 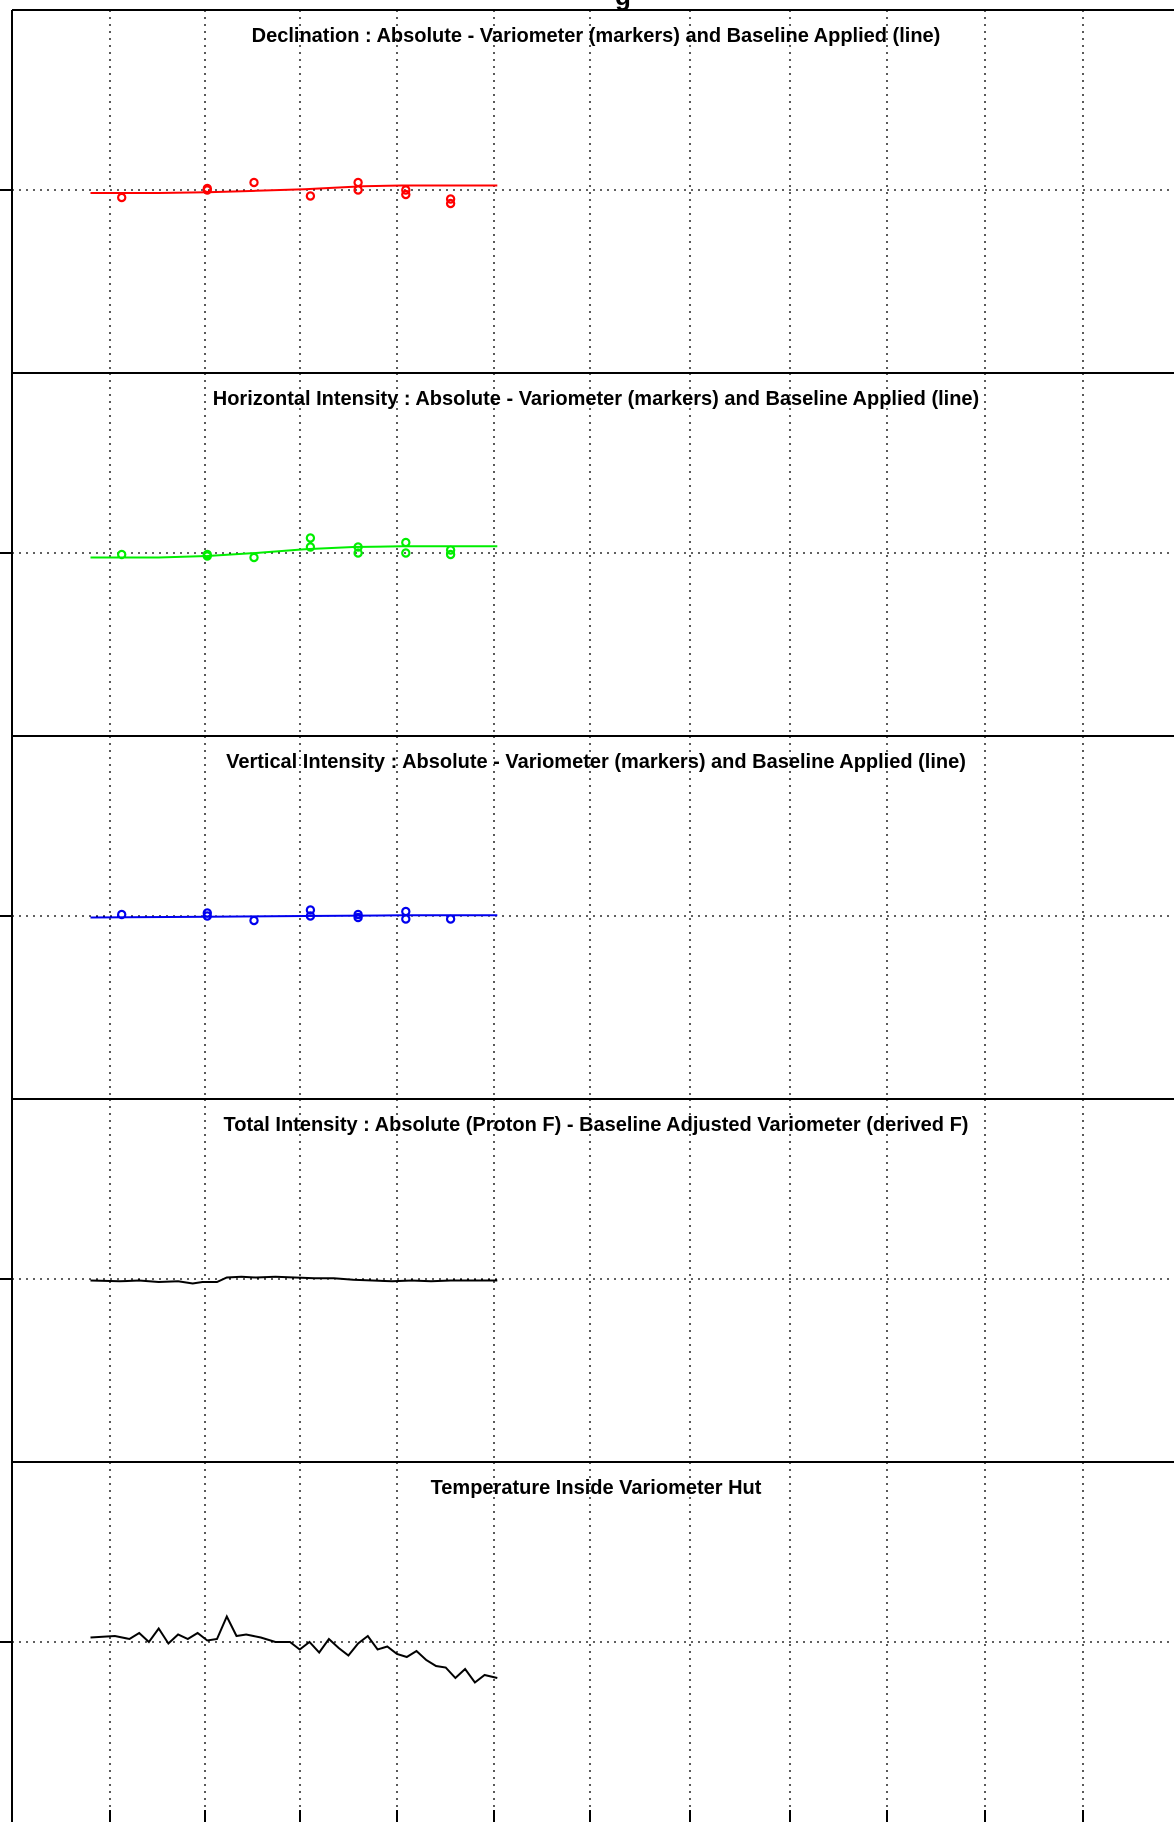 I want to click on figure-header-fragment: g, so click(x=623, y=5).